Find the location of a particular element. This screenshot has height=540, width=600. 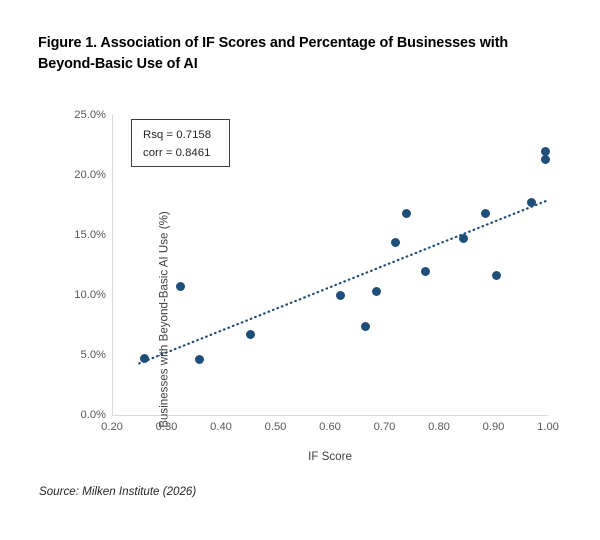

x-axis-tick-label: 0.50 is located at coordinates (275, 427).